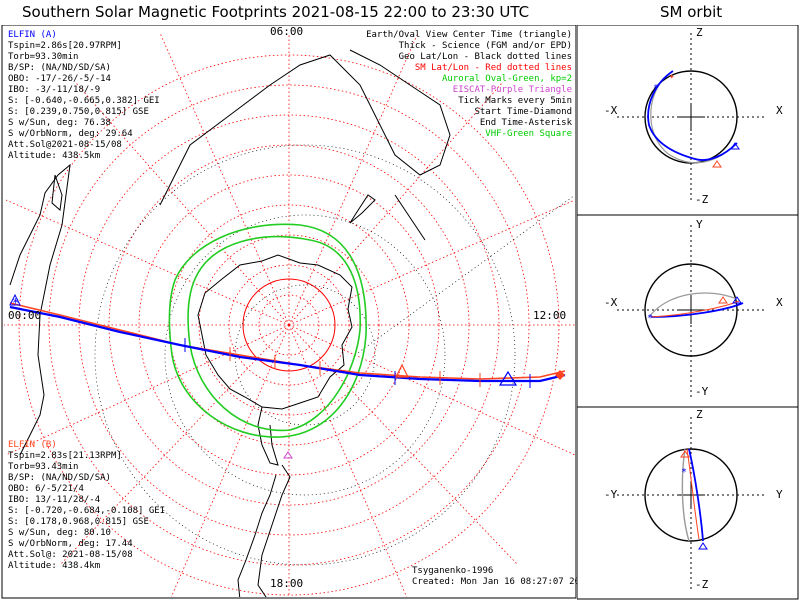  What do you see at coordinates (611, 302) in the screenshot?
I see `p2-left: -X` at bounding box center [611, 302].